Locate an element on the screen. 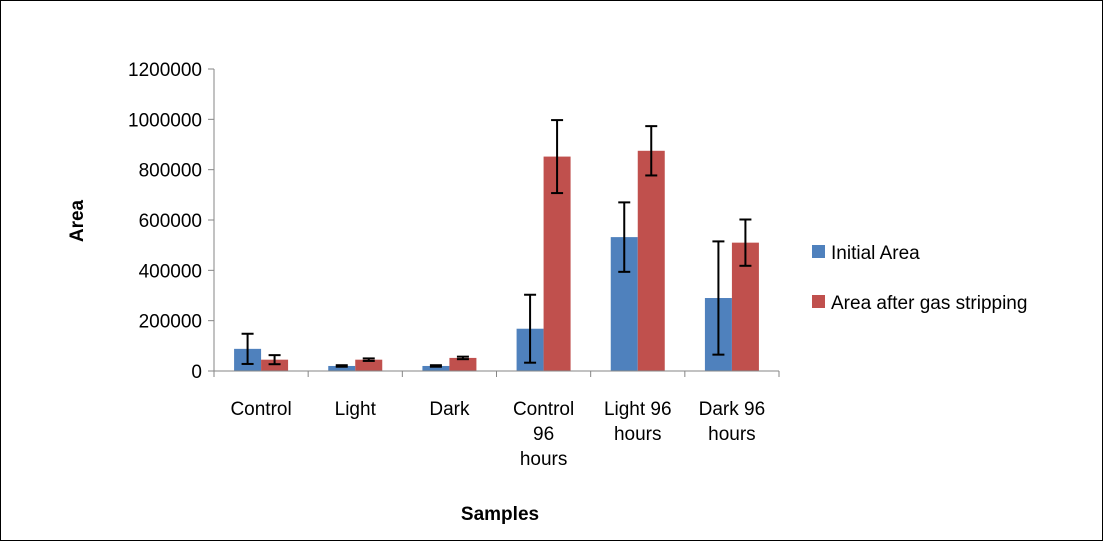  legend: Initial Area Area after gas stripping is located at coordinates (919, 278).